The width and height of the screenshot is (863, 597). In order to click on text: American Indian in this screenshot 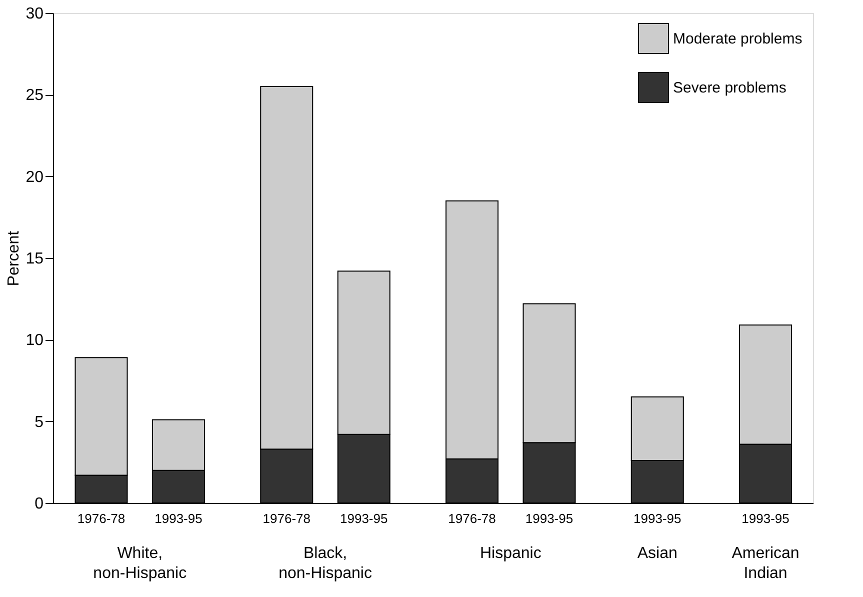, I will do `click(766, 563)`.